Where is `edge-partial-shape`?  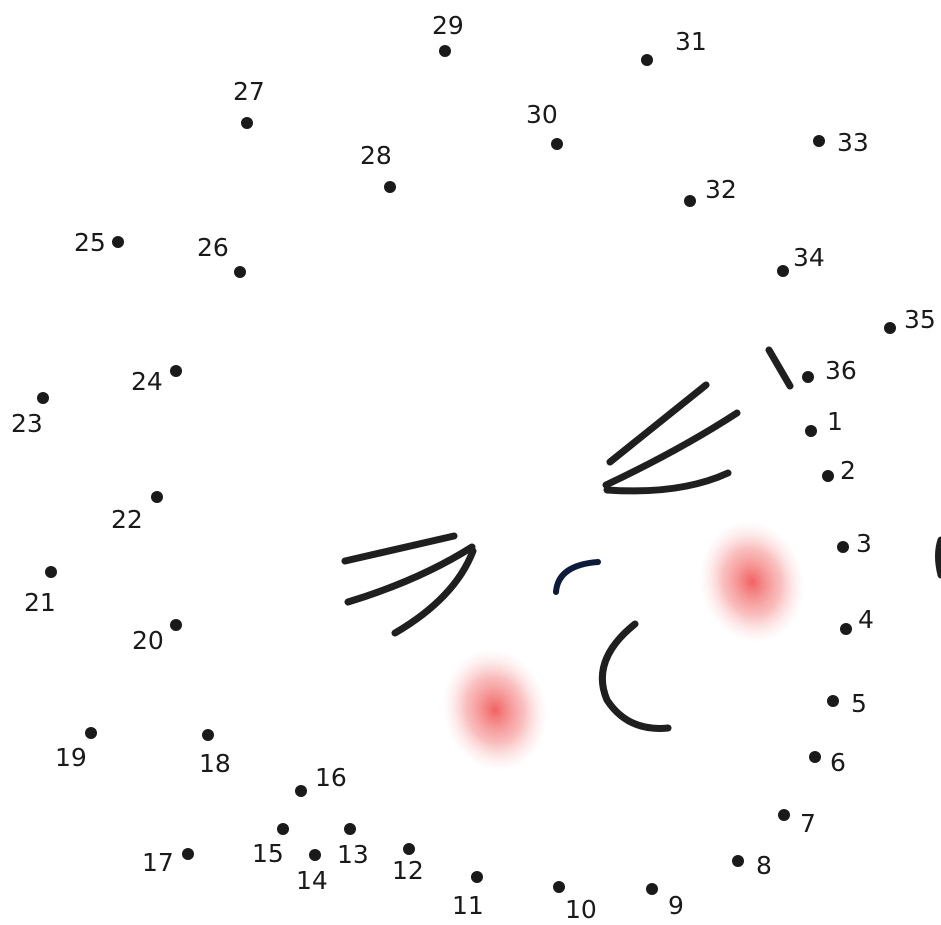
edge-partial-shape is located at coordinates (938, 557).